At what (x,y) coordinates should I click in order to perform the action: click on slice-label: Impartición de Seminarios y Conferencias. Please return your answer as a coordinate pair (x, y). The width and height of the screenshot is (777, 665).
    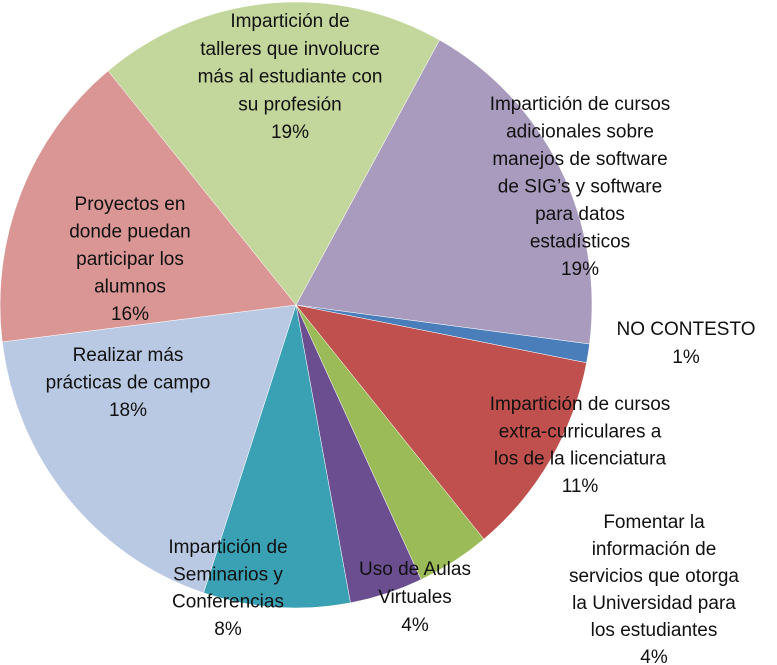
    Looking at the image, I should click on (227, 575).